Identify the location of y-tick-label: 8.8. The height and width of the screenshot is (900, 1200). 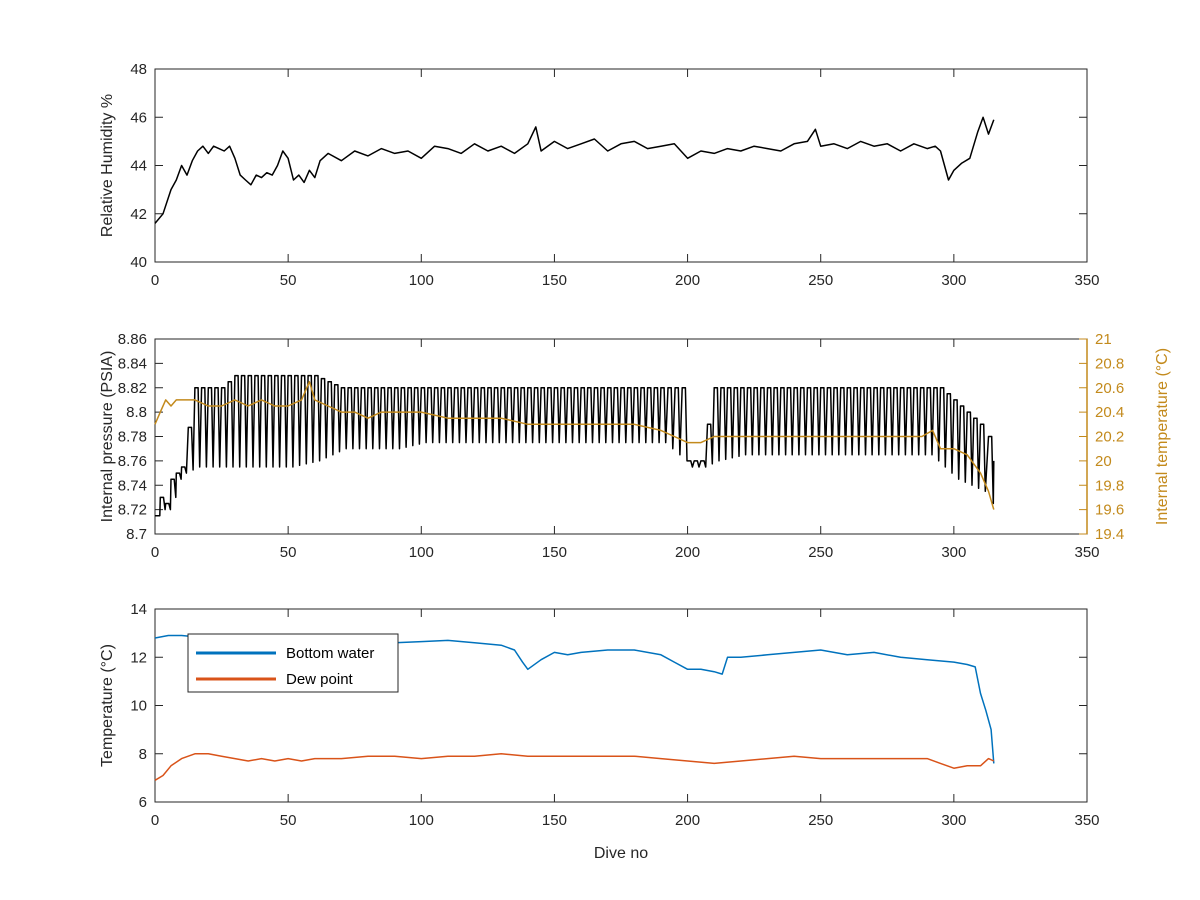
(136, 412).